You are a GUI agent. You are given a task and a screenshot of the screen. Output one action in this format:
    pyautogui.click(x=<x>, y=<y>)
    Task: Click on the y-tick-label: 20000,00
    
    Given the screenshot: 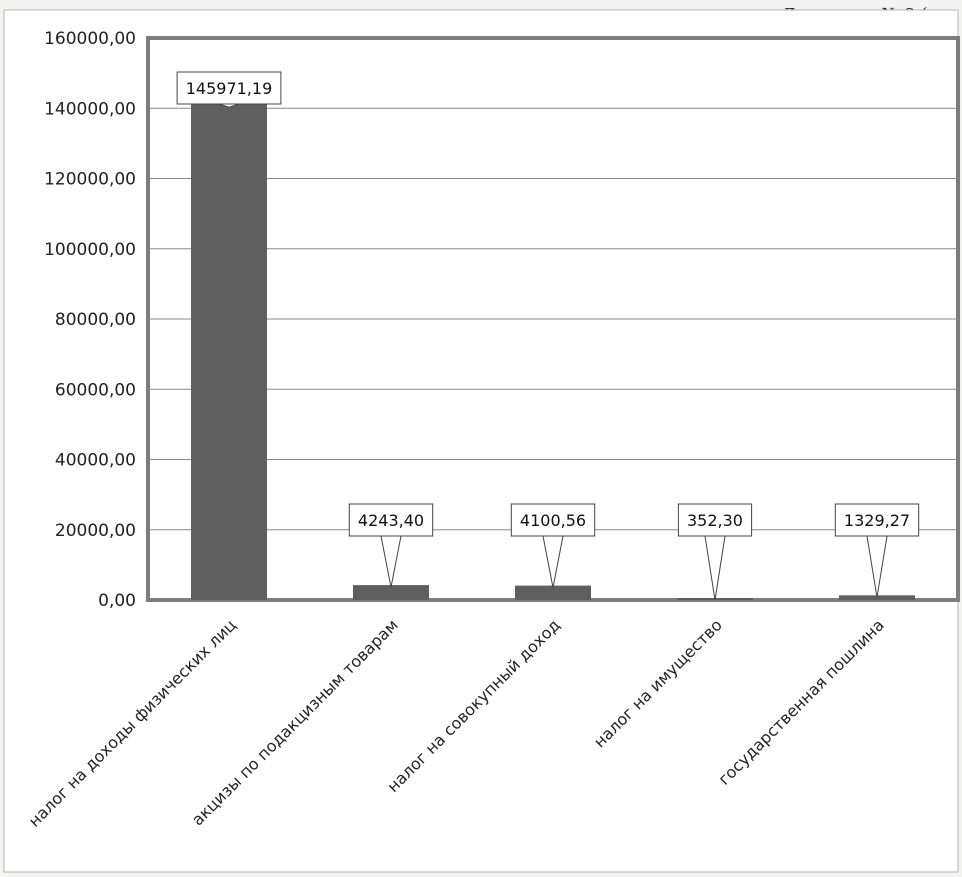 What is the action you would take?
    pyautogui.click(x=95, y=531)
    